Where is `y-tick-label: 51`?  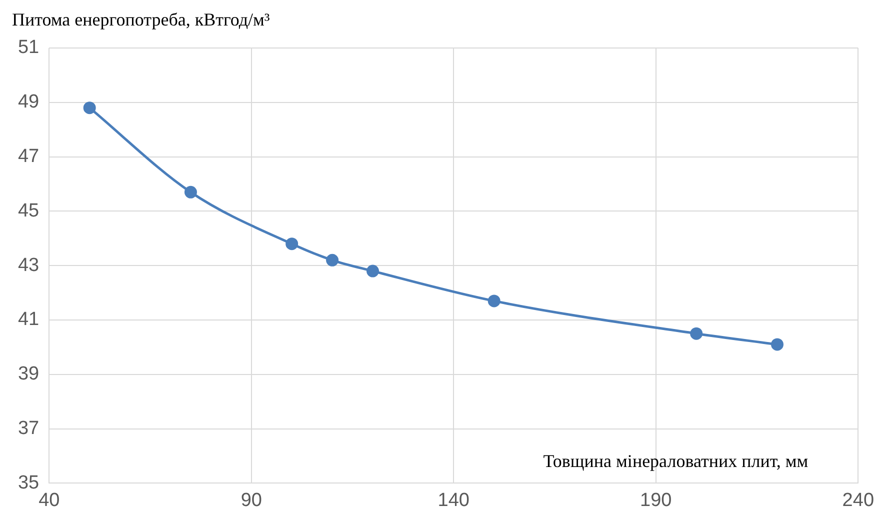 y-tick-label: 51 is located at coordinates (29, 47).